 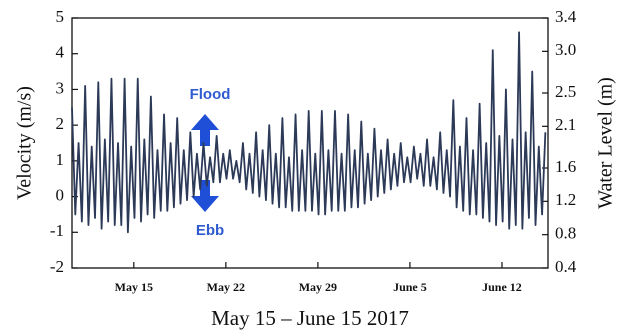 What do you see at coordinates (205, 130) in the screenshot?
I see `flood-arrow` at bounding box center [205, 130].